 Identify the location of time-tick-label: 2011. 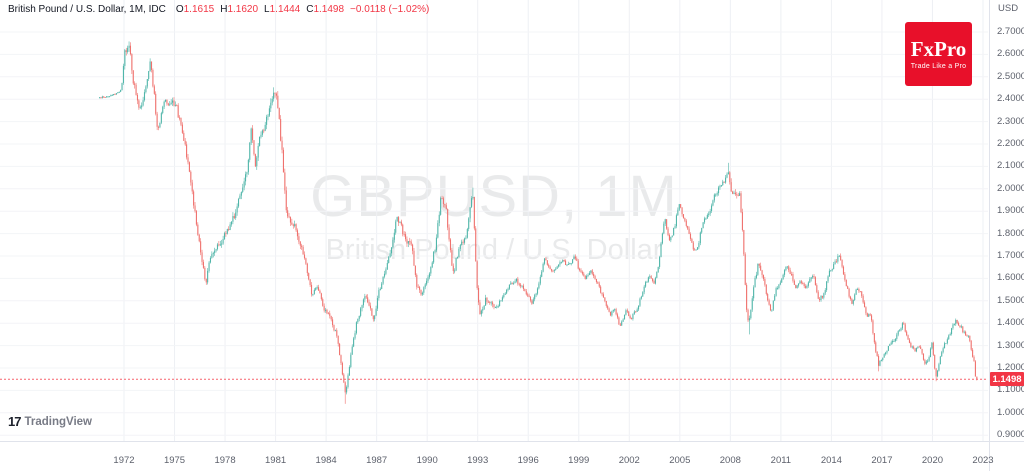
(781, 460).